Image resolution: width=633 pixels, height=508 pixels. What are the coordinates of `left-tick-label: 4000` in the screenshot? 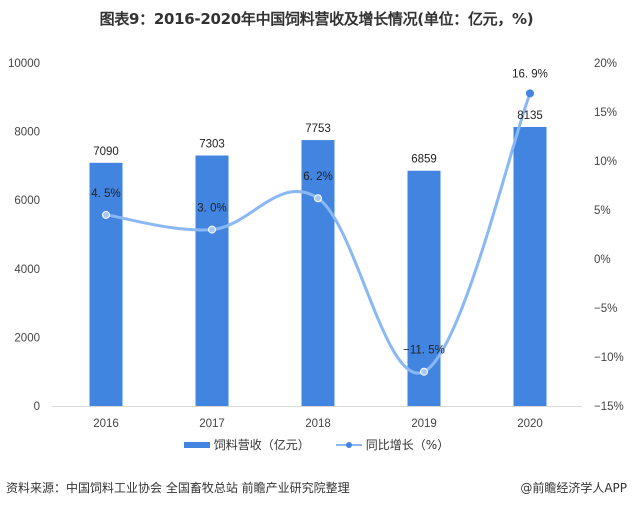 It's located at (27, 270).